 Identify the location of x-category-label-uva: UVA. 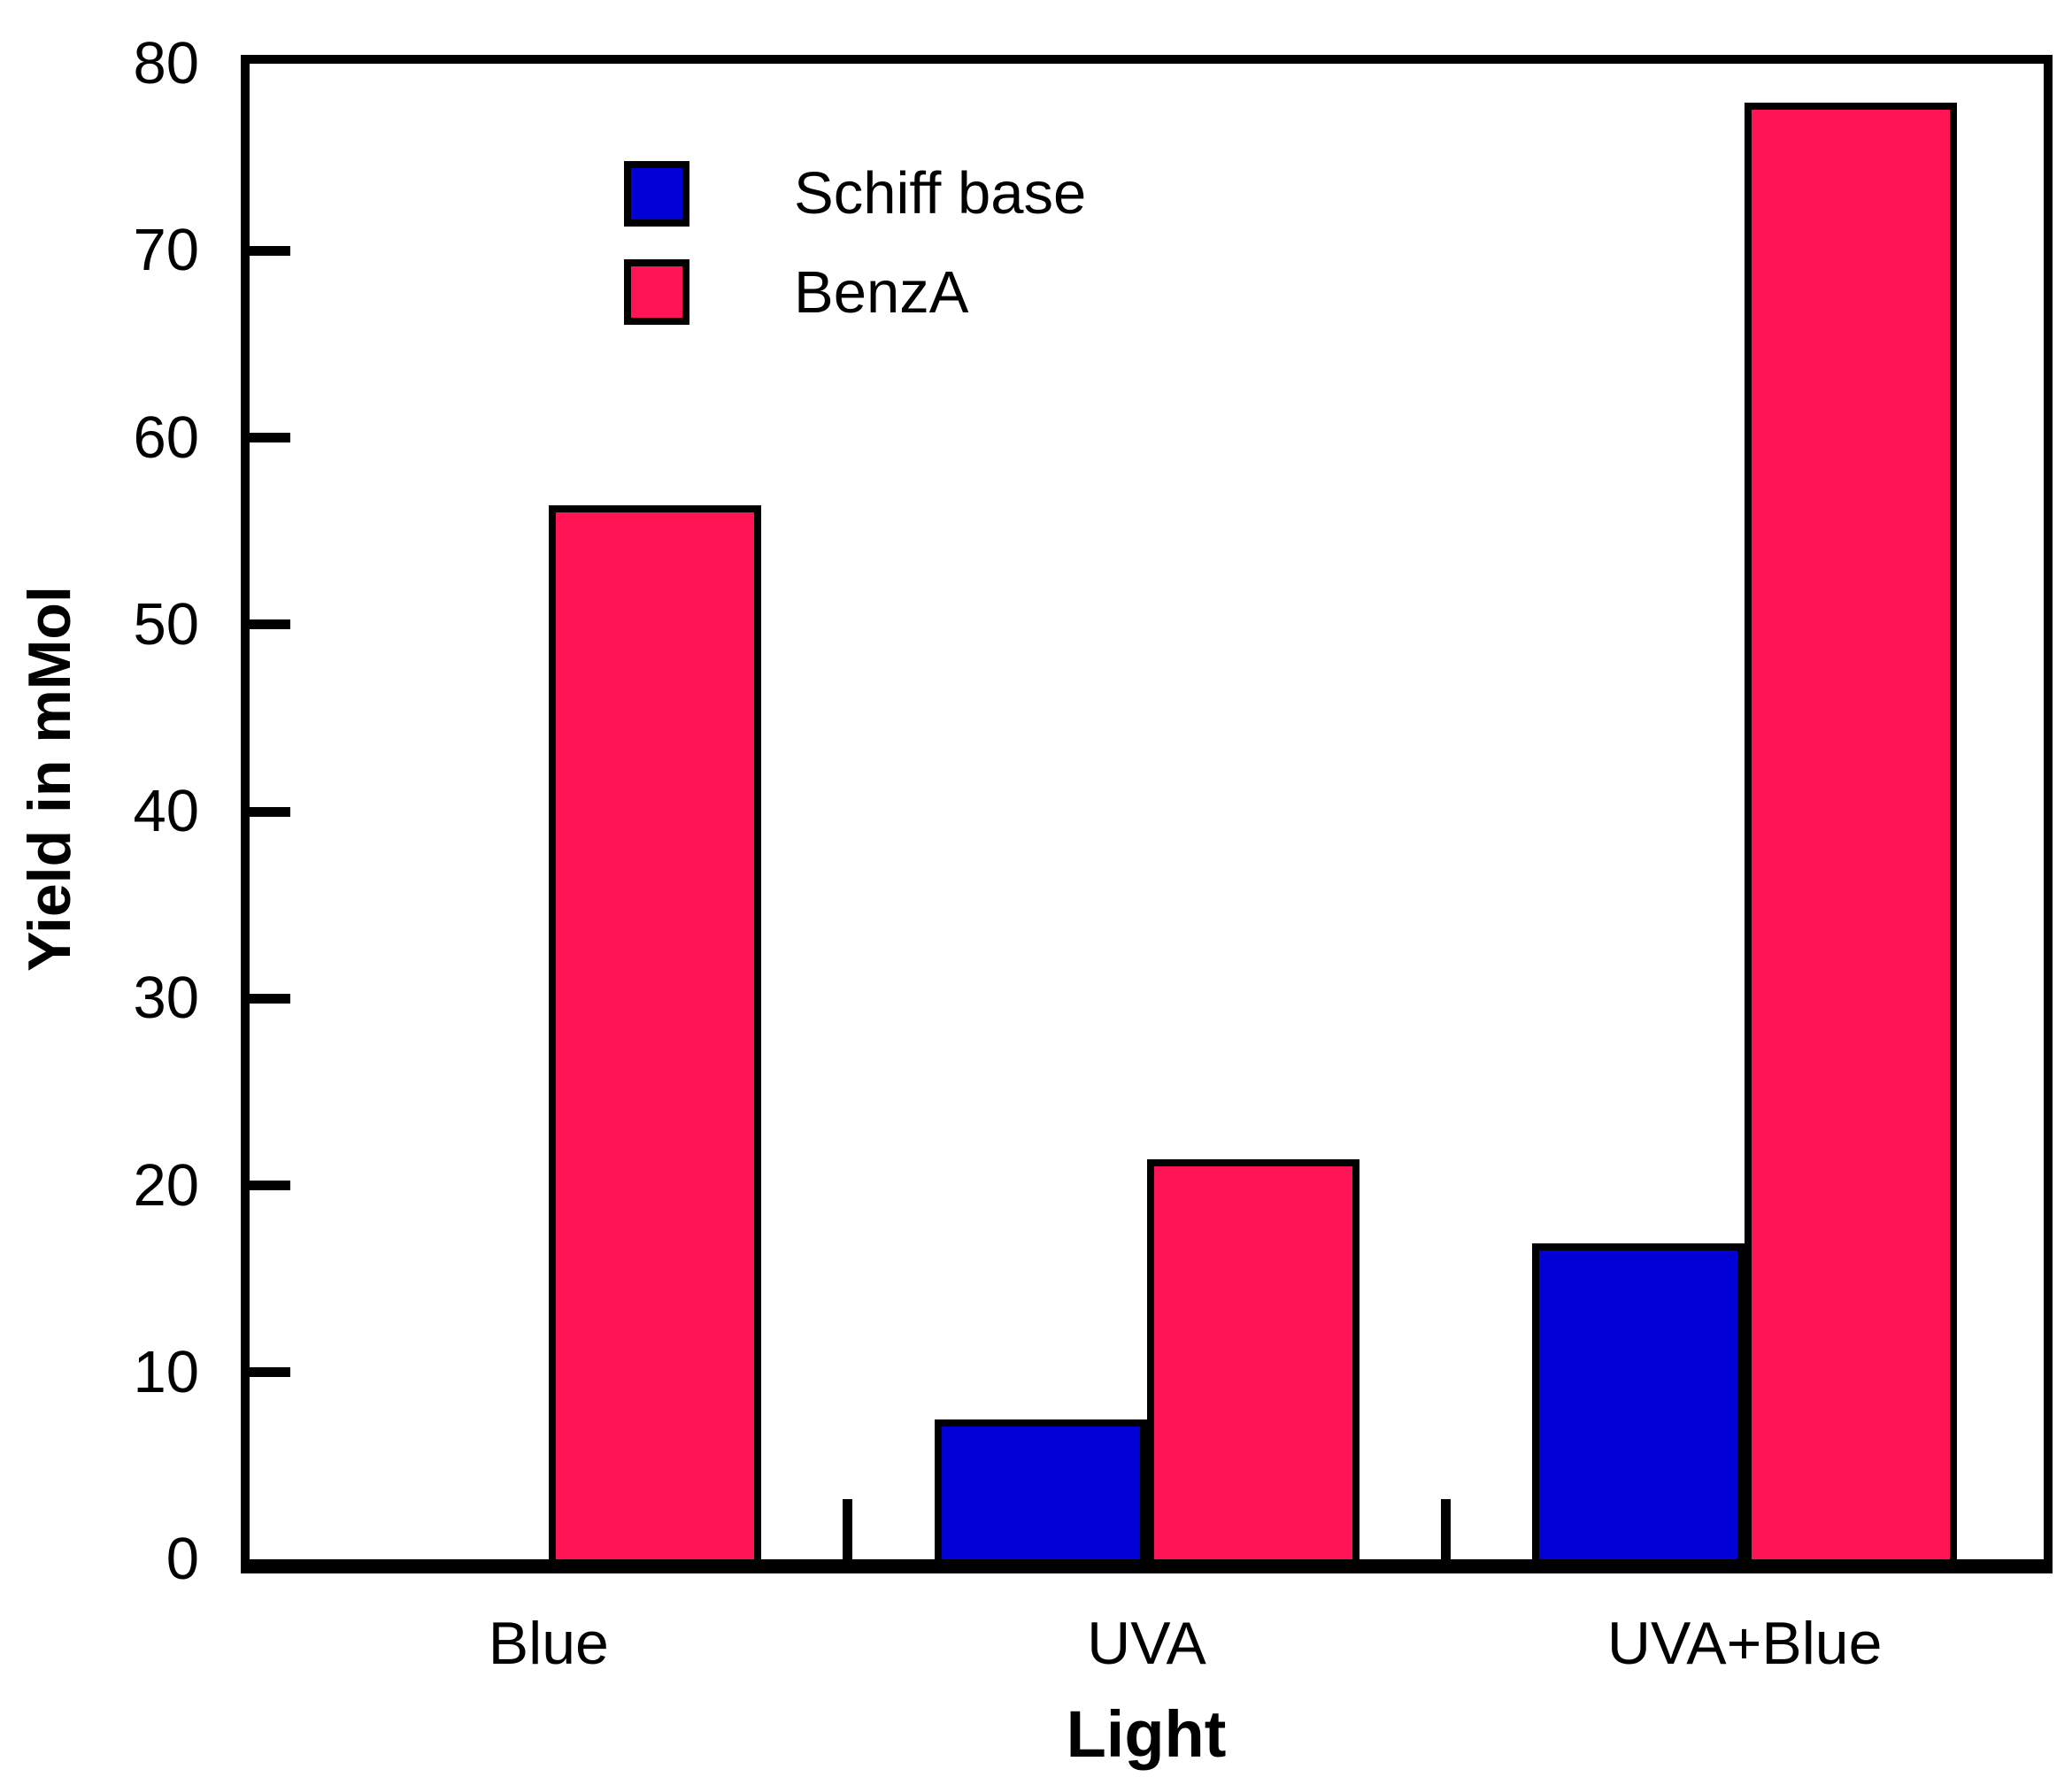
(1146, 1643).